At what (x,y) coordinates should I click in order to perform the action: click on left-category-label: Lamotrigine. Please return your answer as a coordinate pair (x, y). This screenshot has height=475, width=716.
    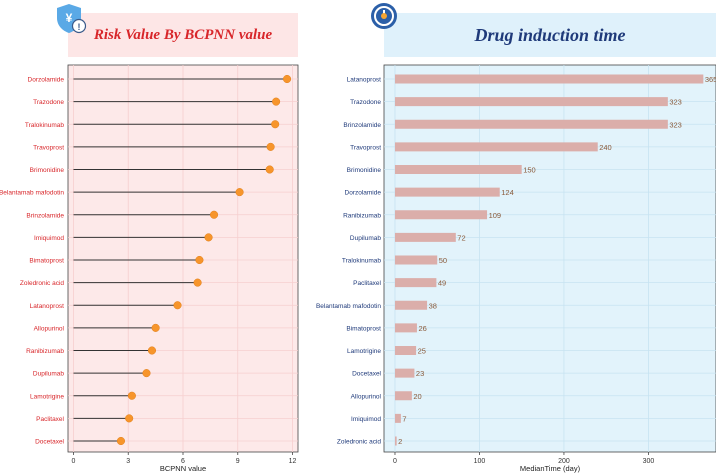
    Looking at the image, I should click on (47, 396).